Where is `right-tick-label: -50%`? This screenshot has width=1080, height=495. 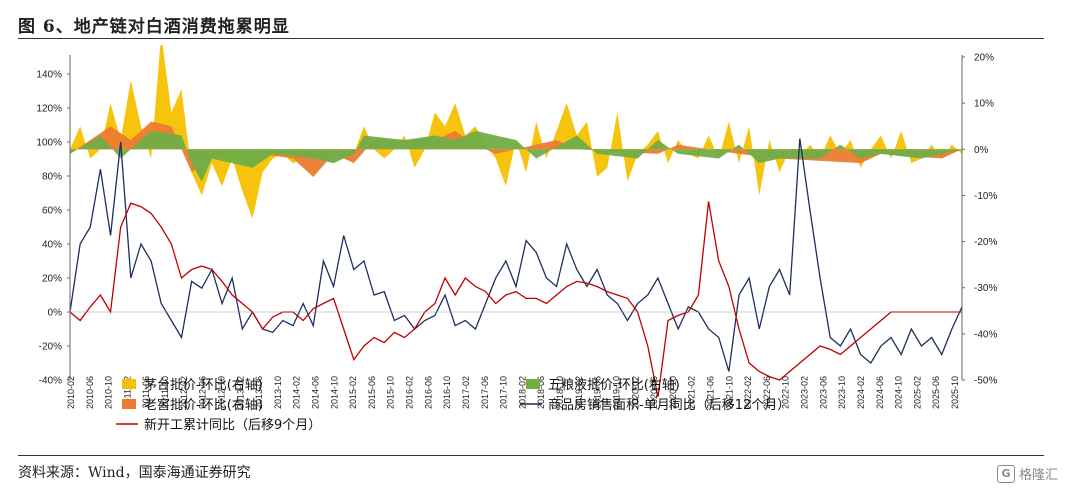 right-tick-label: -50% is located at coordinates (985, 381).